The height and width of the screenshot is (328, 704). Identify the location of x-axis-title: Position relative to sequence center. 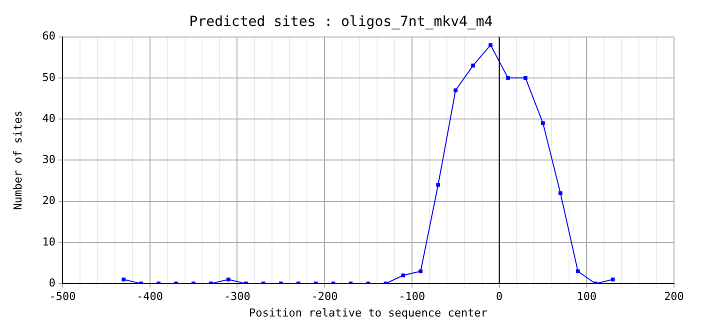
(368, 313).